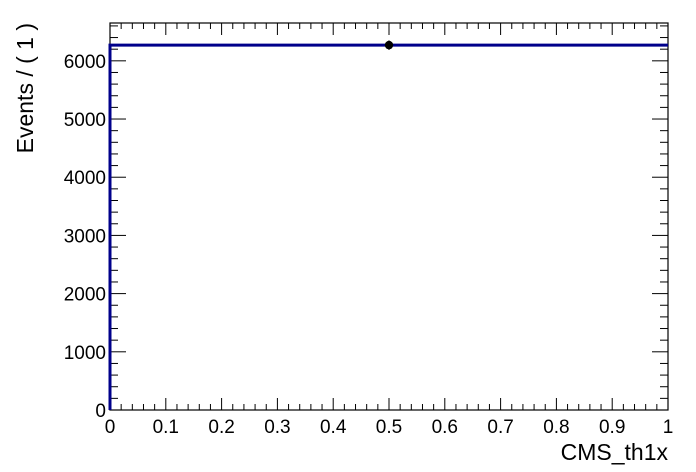 The width and height of the screenshot is (696, 472). Describe the element at coordinates (25, 88) in the screenshot. I see `y-axis-label: Events / ( 1 )` at that location.